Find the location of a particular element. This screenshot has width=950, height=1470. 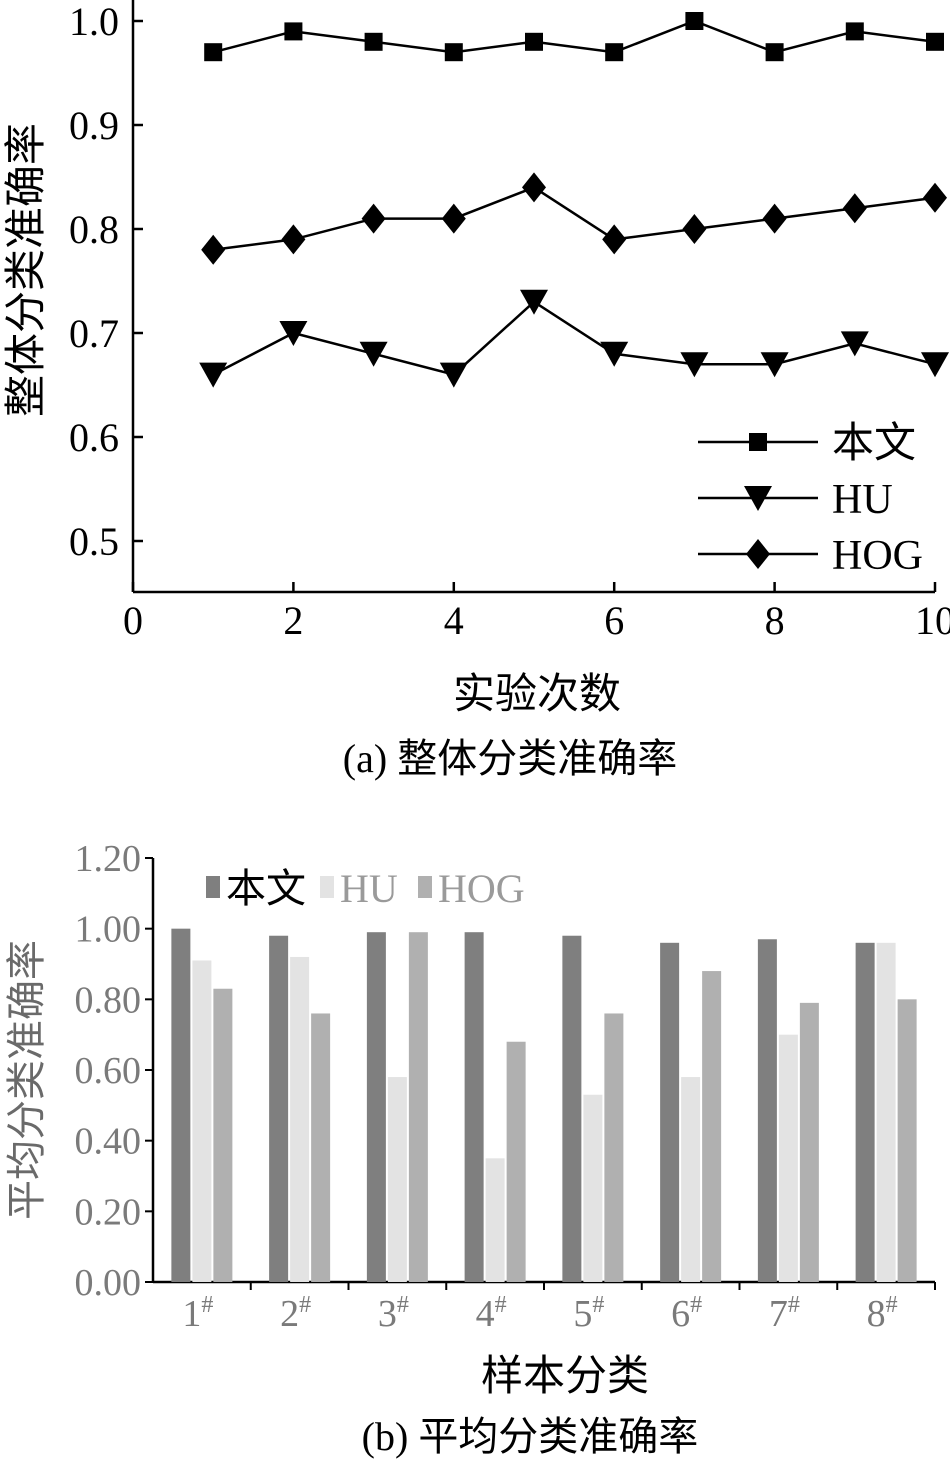

chart-b-xlabel: 样本分类 is located at coordinates (565, 1377).